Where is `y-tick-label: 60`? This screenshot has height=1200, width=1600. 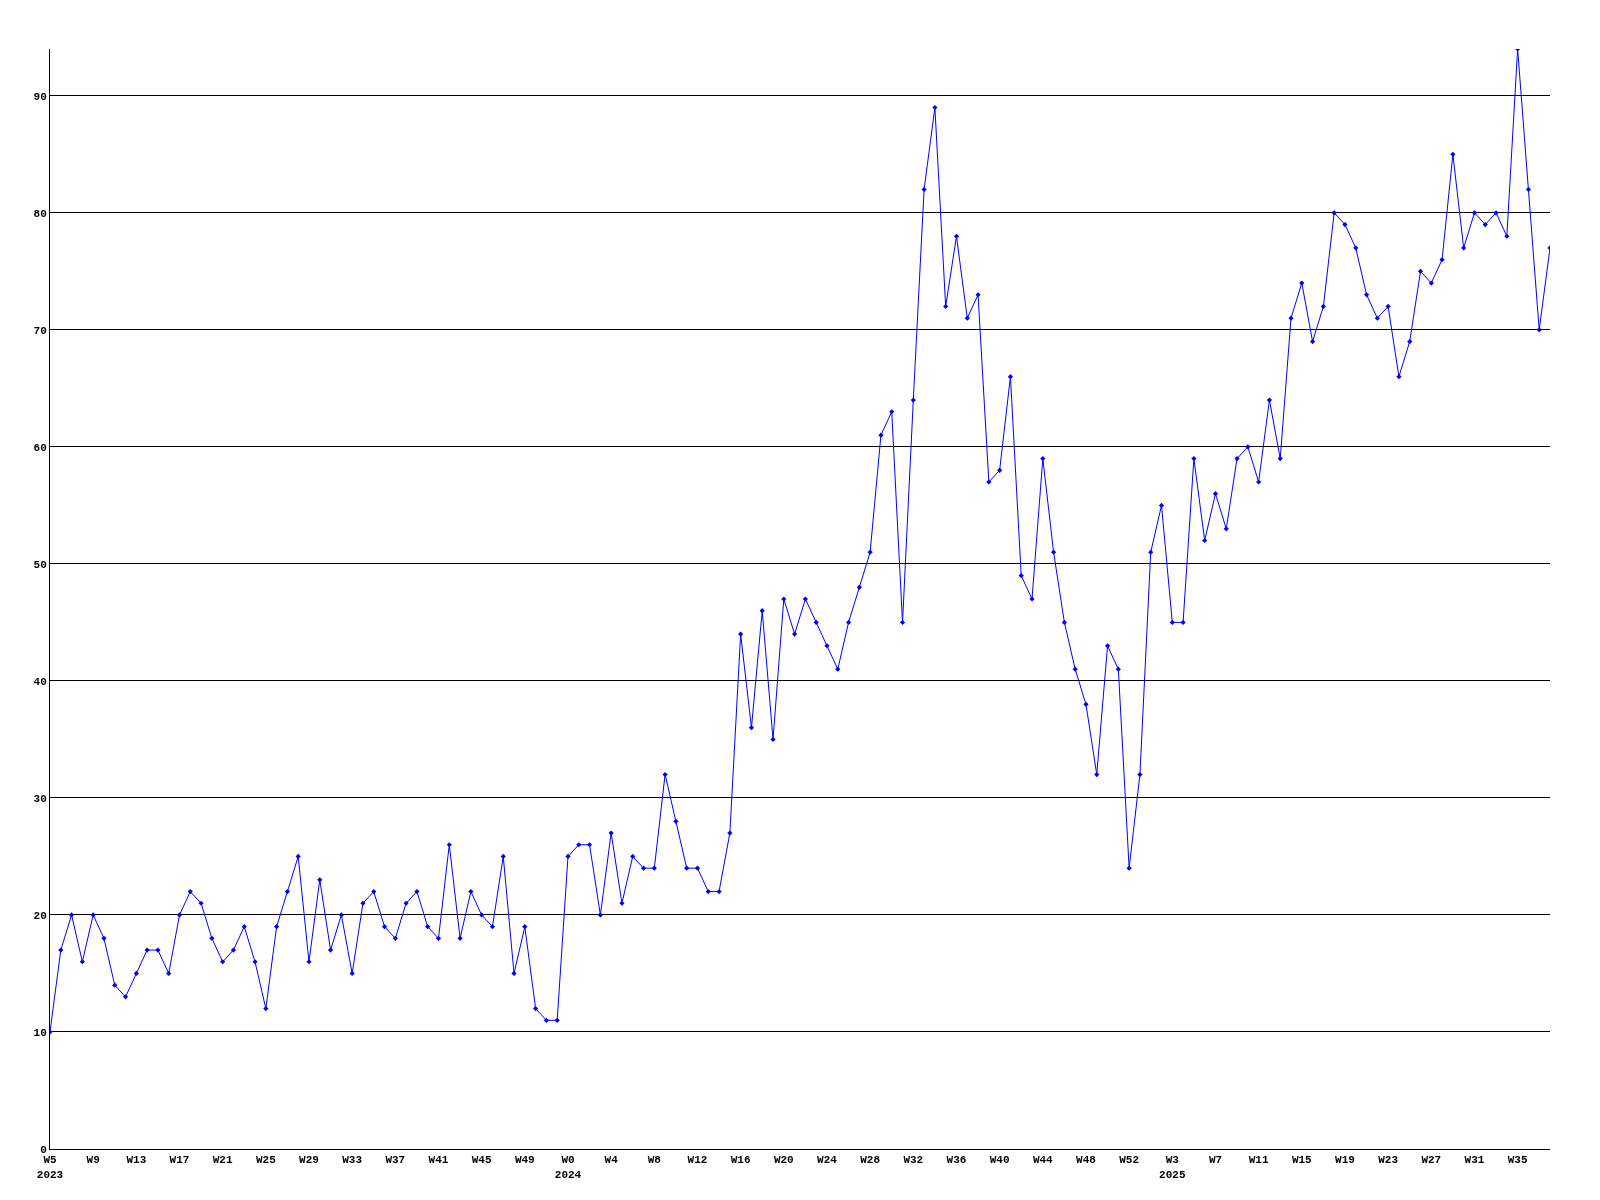
y-tick-label: 60 is located at coordinates (40, 447).